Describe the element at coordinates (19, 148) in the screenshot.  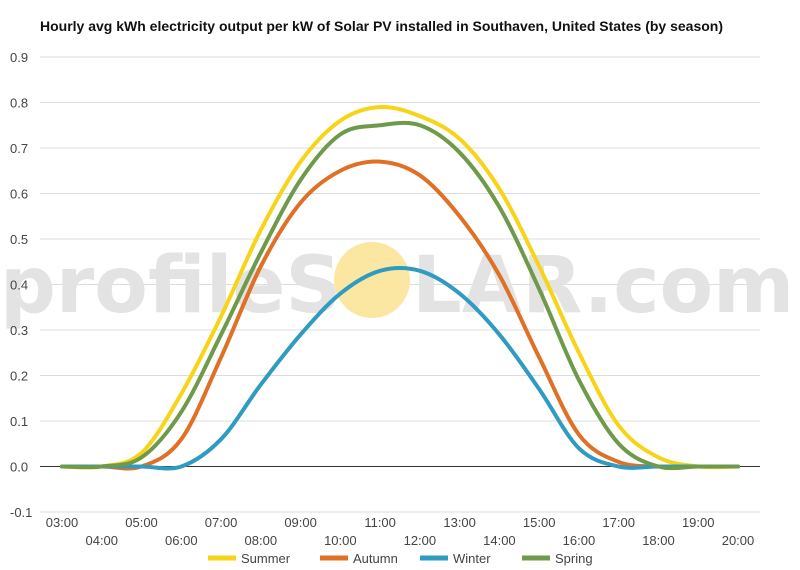
I see `y-tick-label: 0.7` at that location.